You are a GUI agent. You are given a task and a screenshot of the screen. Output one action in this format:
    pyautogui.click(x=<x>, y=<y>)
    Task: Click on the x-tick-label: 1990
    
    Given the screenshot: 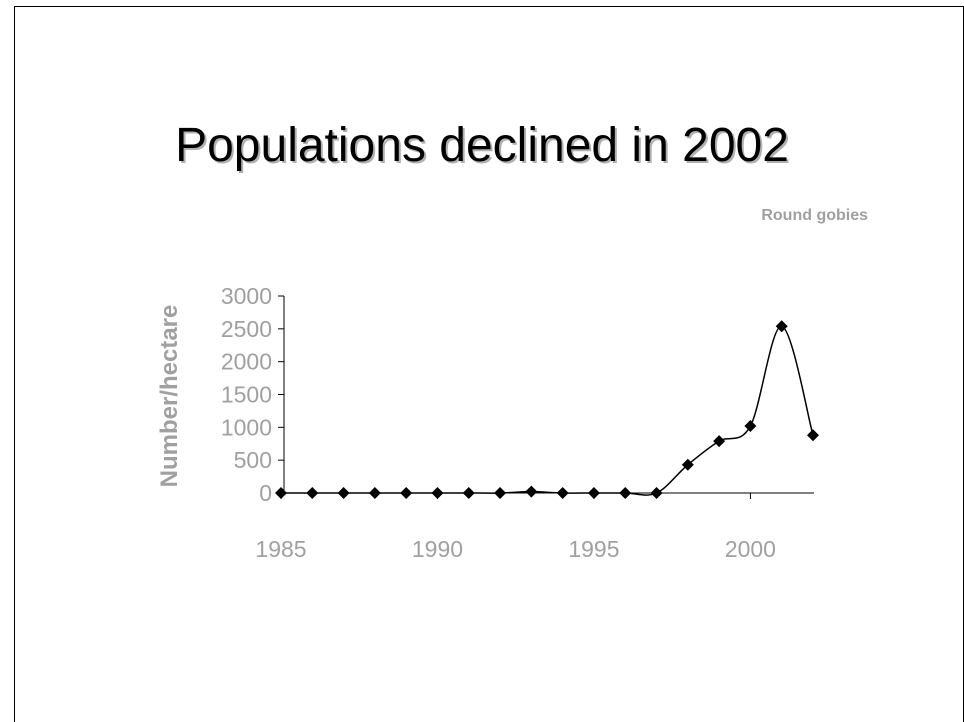 What is the action you would take?
    pyautogui.click(x=437, y=549)
    